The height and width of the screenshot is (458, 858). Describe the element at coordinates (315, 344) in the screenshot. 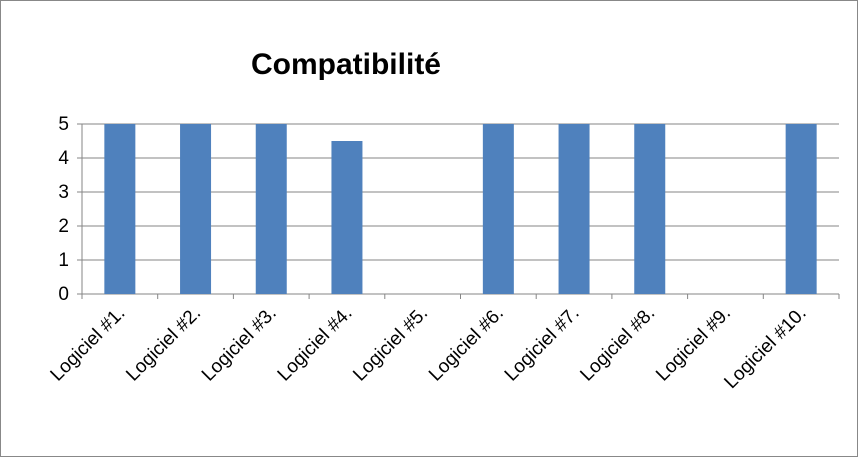

I see `x-category-label: Logiciel #4.` at that location.